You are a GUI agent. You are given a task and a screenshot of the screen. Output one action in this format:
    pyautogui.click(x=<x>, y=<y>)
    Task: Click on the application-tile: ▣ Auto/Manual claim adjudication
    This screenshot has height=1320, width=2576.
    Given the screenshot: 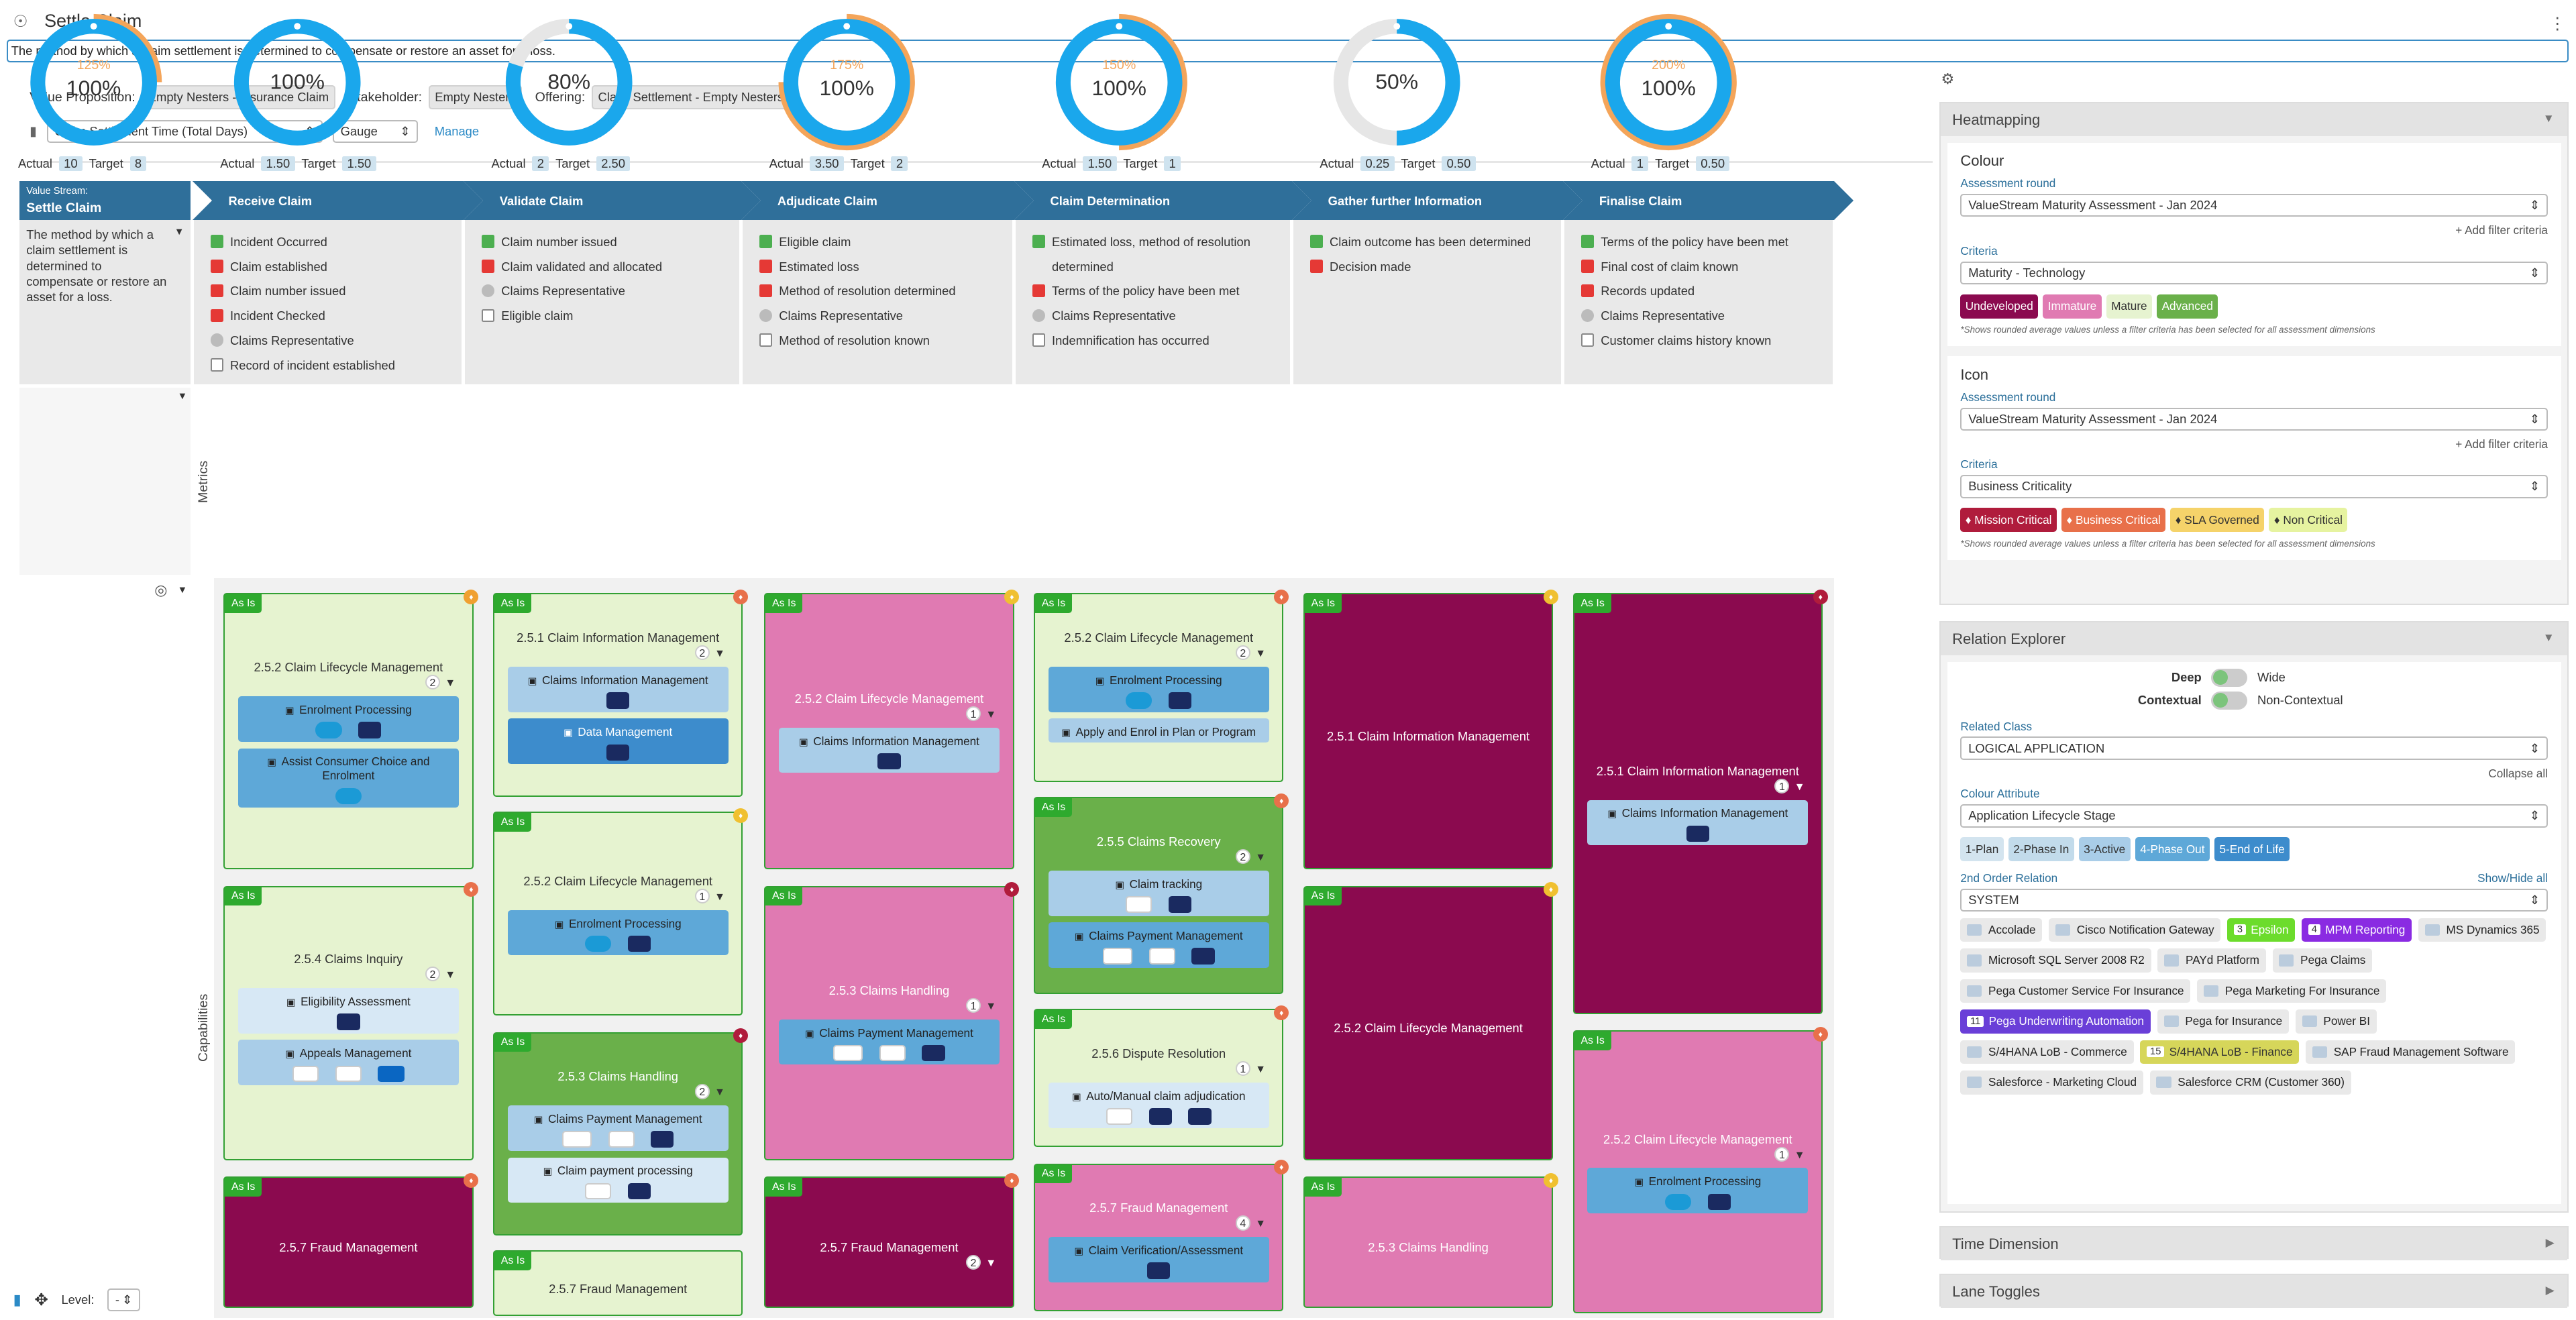 What is the action you would take?
    pyautogui.click(x=1158, y=1105)
    